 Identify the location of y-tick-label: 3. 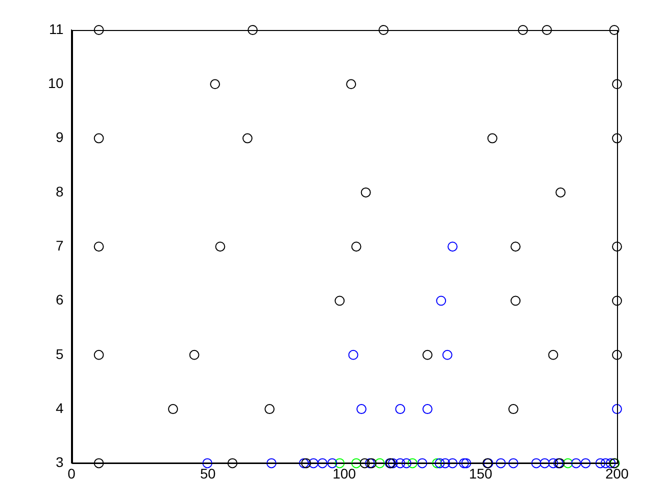
(60, 462).